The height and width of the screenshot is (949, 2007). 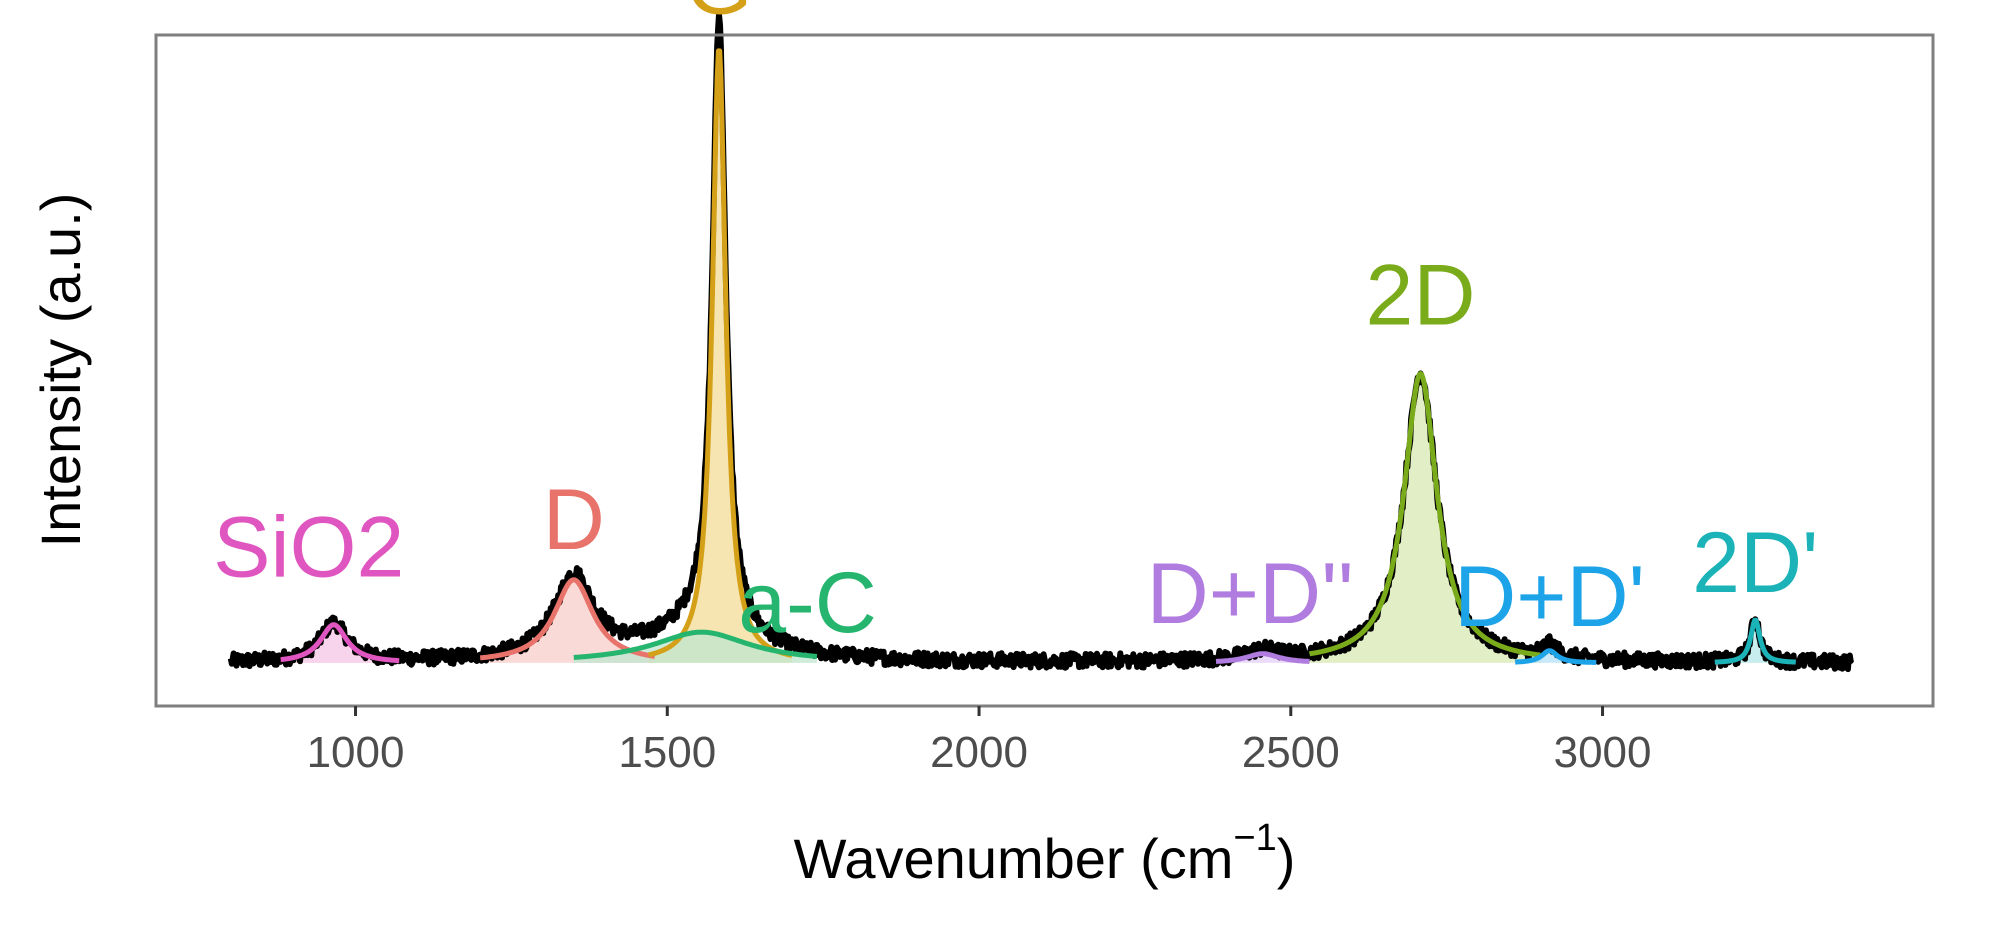 I want to click on x-tick-label-3: 2500, so click(x=1291, y=752).